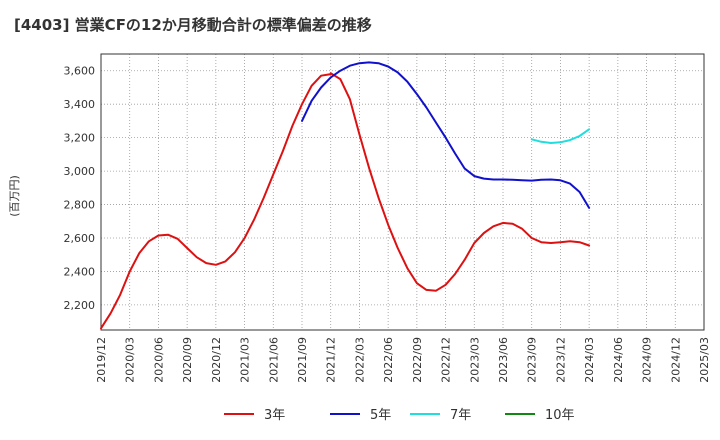 The width and height of the screenshot is (720, 440). What do you see at coordinates (560, 360) in the screenshot?
I see `x-tick-label: 2023/12` at bounding box center [560, 360].